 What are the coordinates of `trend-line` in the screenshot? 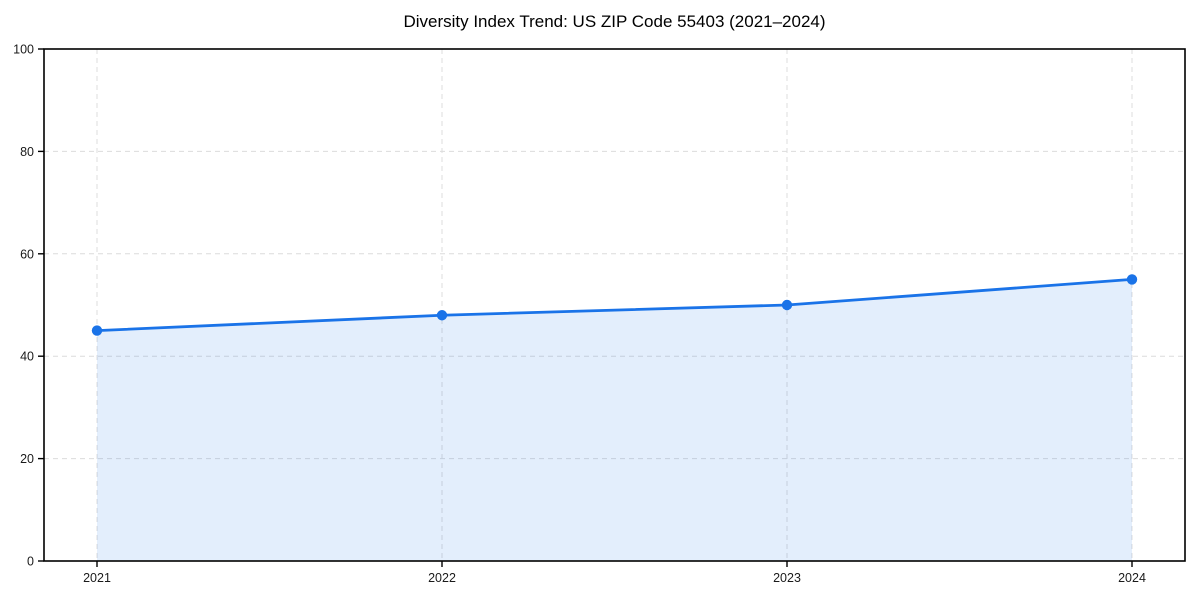 It's located at (614, 305).